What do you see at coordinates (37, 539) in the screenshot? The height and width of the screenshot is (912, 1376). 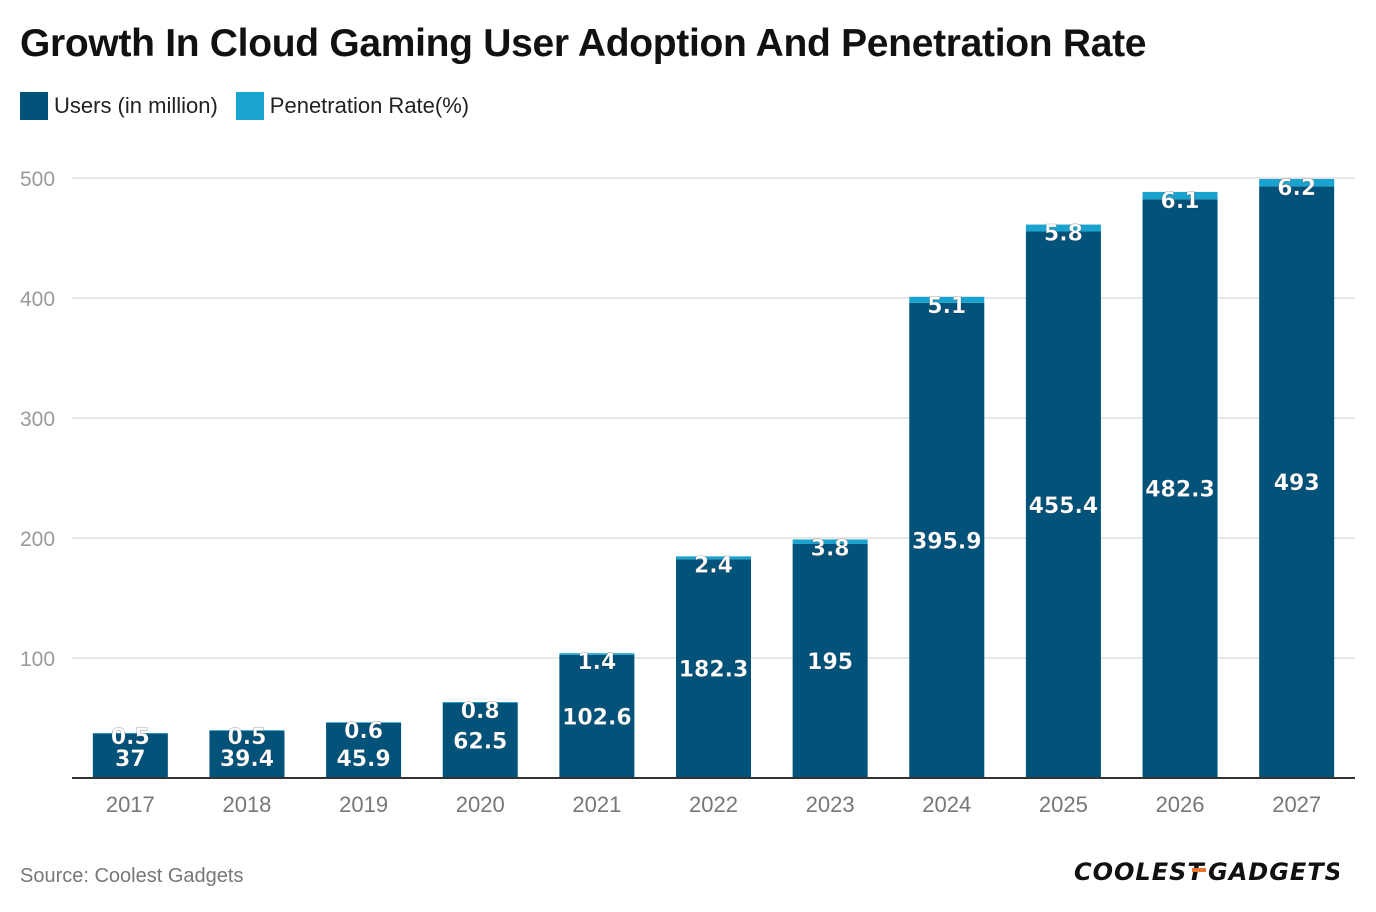 I see `y-tick-label-200: 200` at bounding box center [37, 539].